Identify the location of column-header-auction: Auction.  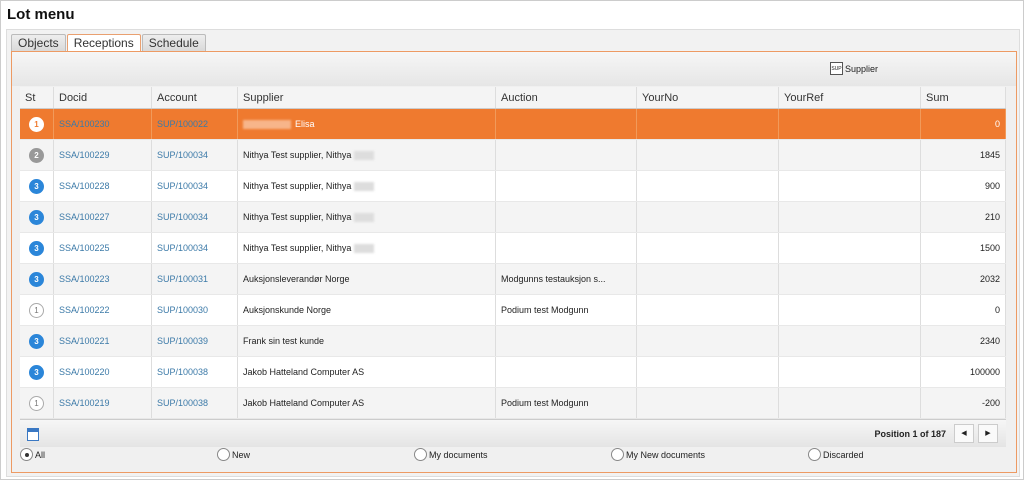
(566, 97).